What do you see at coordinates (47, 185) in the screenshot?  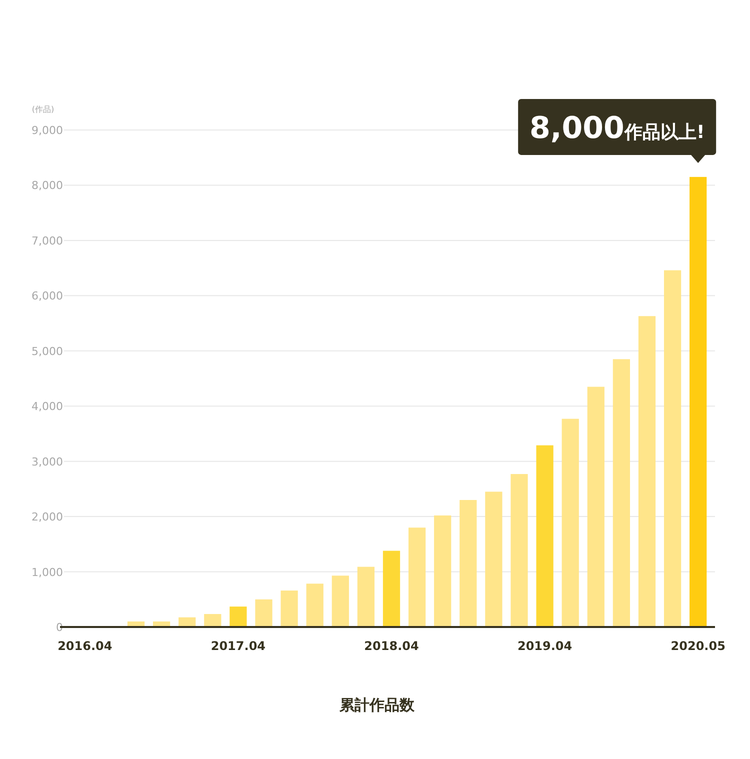 I see `y-tick-label: 8,000` at bounding box center [47, 185].